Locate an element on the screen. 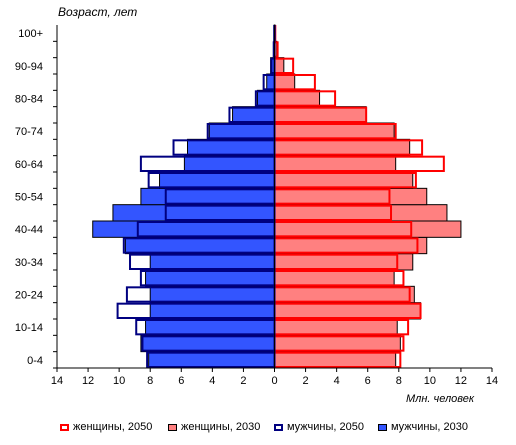  legend-item-women-2050: женщины, 2050 is located at coordinates (106, 427).